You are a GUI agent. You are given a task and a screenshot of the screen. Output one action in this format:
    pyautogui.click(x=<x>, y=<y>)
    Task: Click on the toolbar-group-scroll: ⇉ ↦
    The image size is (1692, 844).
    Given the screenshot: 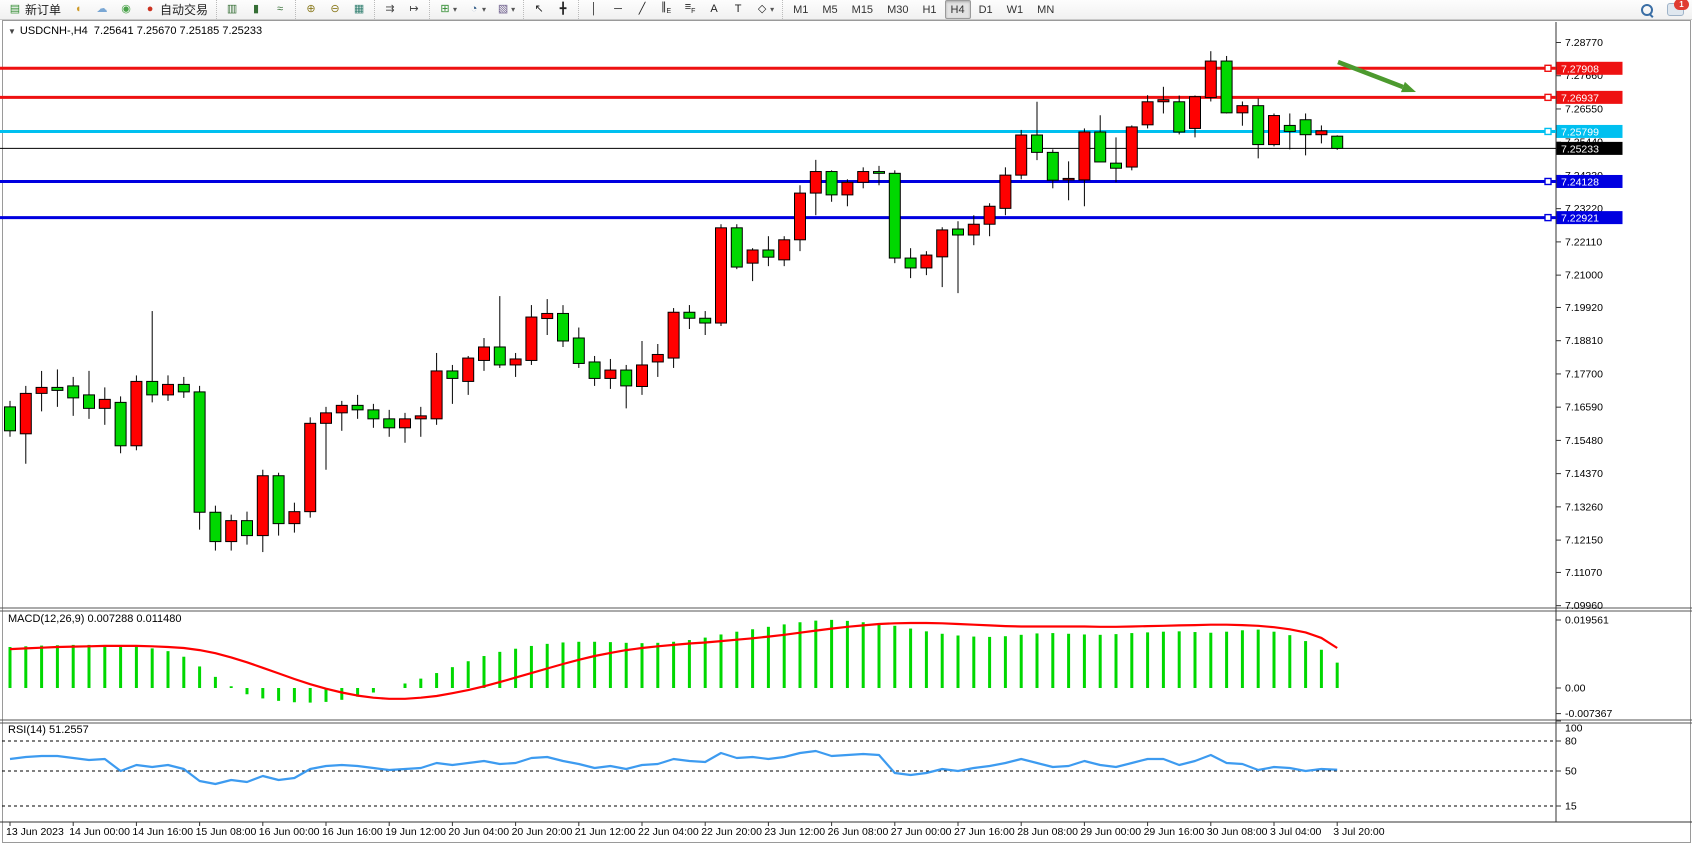 What is the action you would take?
    pyautogui.click(x=401, y=9)
    